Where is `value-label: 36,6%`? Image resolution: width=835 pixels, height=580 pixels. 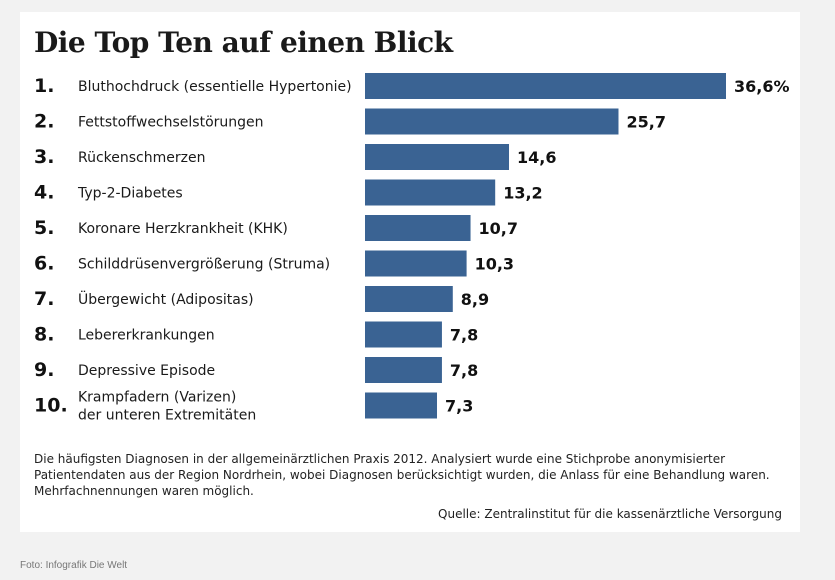 value-label: 36,6% is located at coordinates (762, 86).